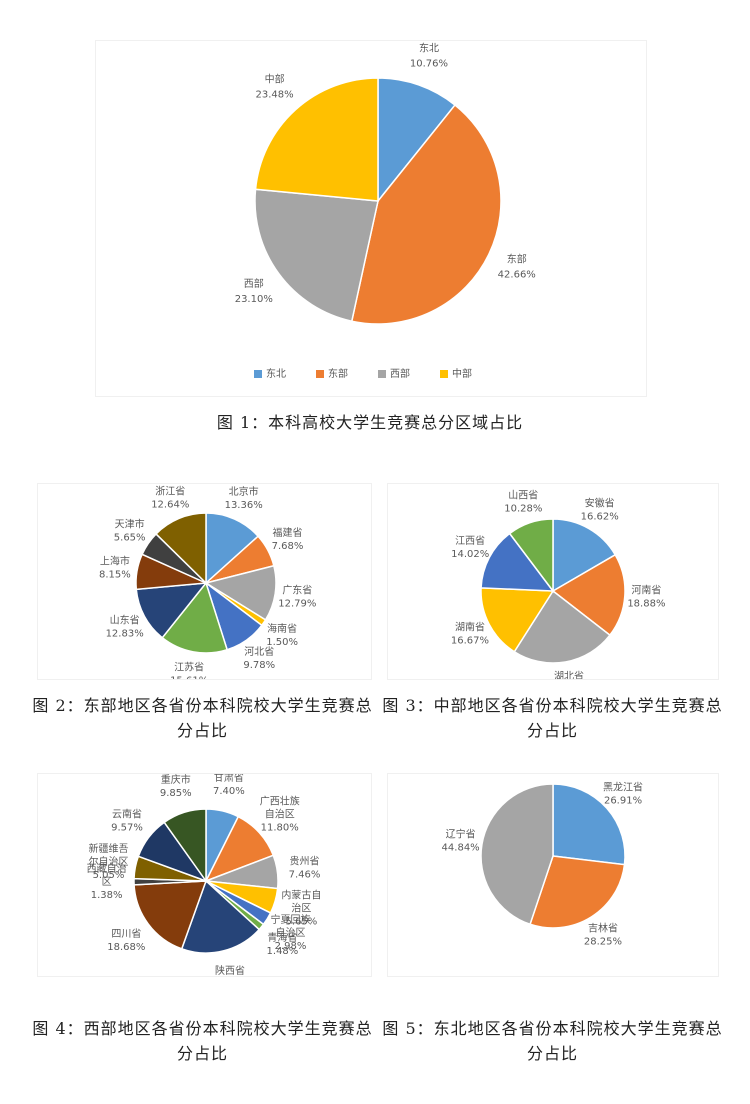 This screenshot has height=1104, width=750. Describe the element at coordinates (462, 373) in the screenshot. I see `legend-label: 中部` at that location.